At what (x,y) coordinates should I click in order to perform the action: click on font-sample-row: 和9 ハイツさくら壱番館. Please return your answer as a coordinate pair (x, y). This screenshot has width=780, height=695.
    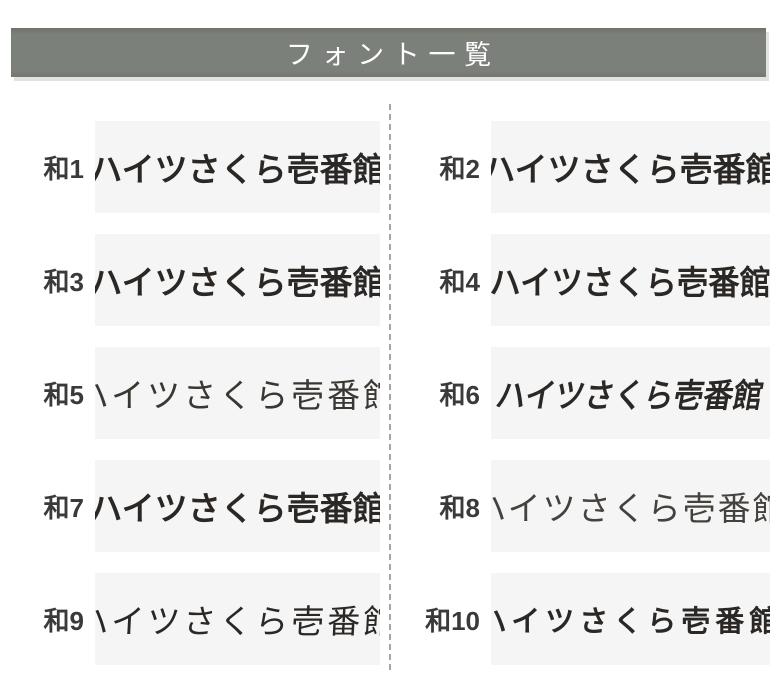
    Looking at the image, I should click on (196, 619).